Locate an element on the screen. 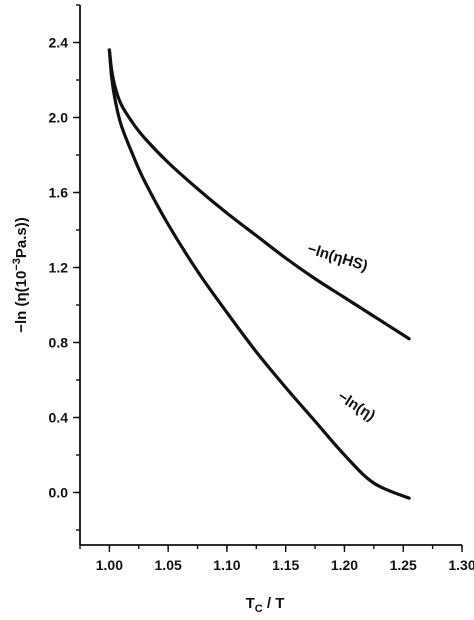 Image resolution: width=474 pixels, height=620 pixels. x-tick-label: 1.05 is located at coordinates (168, 565).